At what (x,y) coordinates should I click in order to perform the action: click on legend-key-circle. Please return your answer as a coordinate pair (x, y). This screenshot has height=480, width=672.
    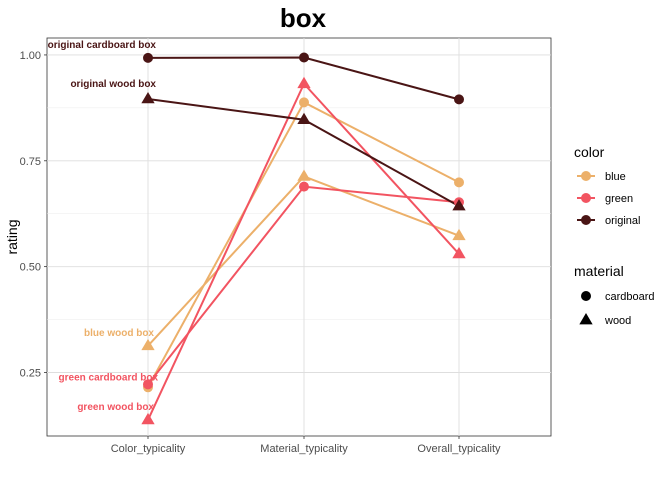
    Looking at the image, I should click on (586, 296).